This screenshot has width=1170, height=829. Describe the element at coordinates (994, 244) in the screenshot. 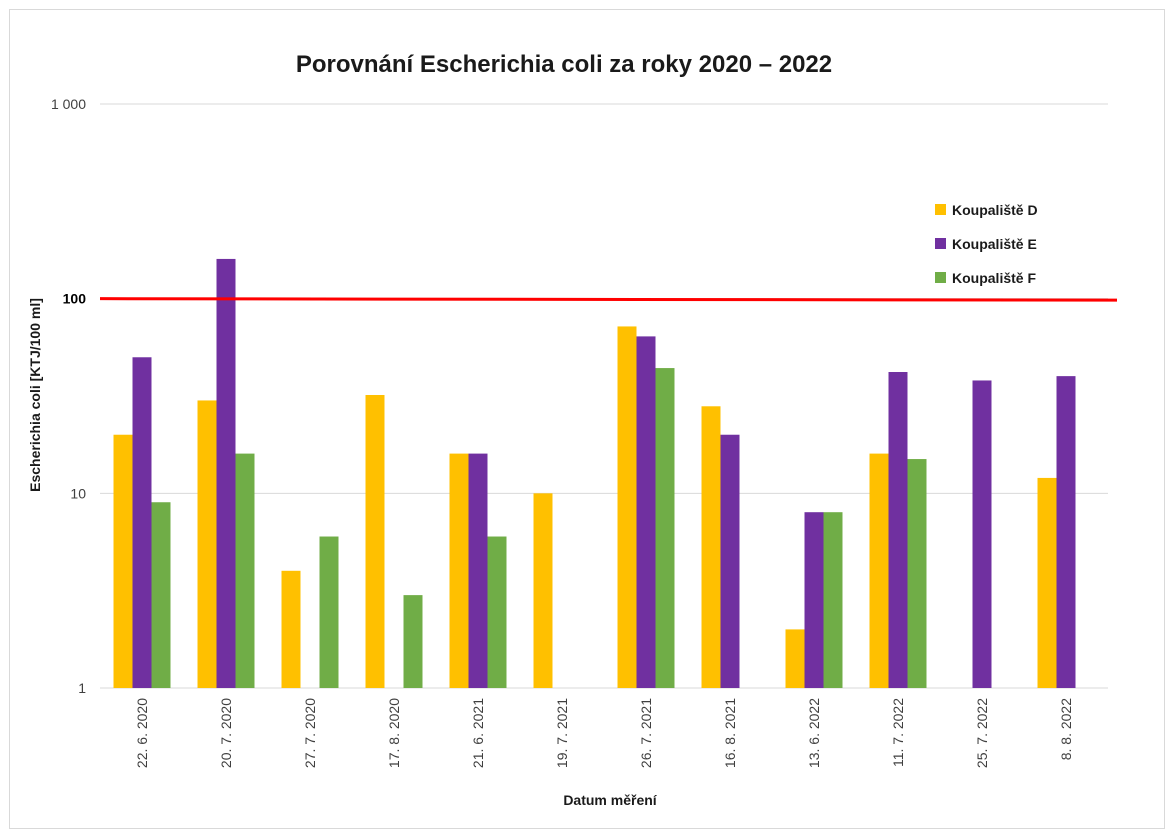

I see `legend-label: Koupaliště E` at that location.